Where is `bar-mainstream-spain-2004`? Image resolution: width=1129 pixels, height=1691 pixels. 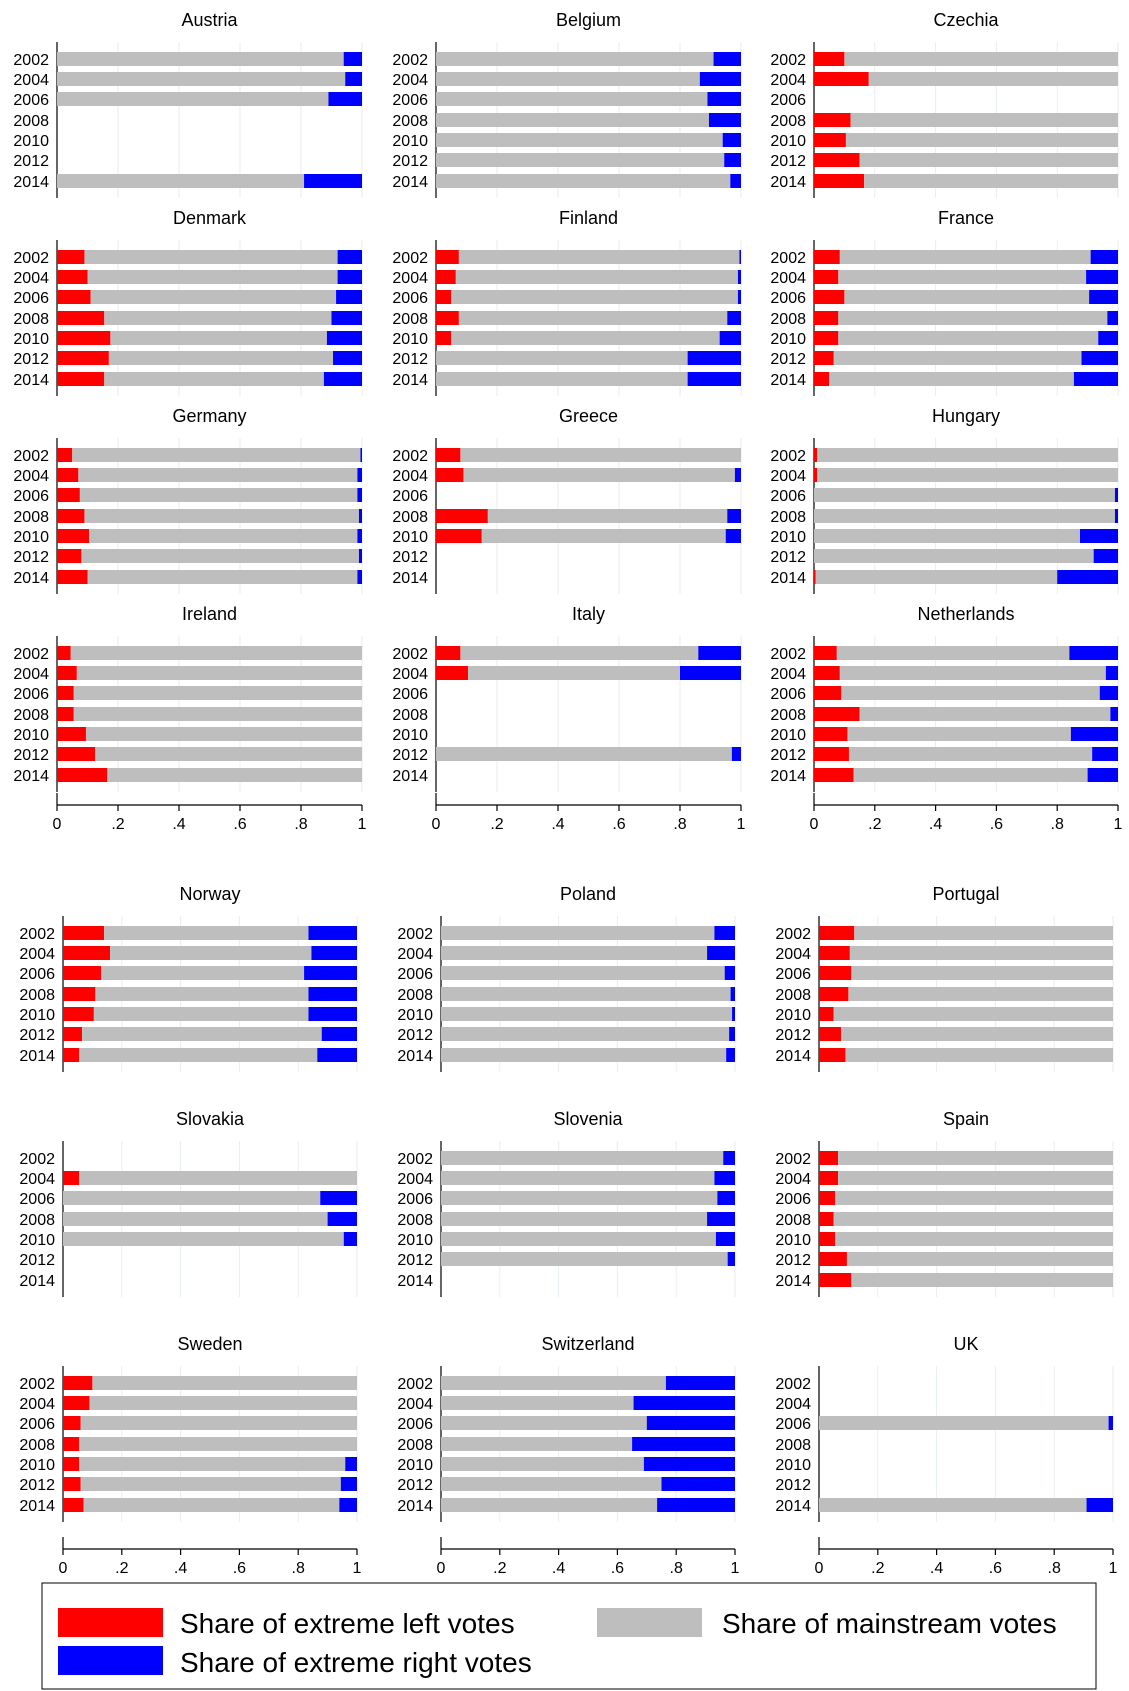
bar-mainstream-spain-2004 is located at coordinates (975, 1178).